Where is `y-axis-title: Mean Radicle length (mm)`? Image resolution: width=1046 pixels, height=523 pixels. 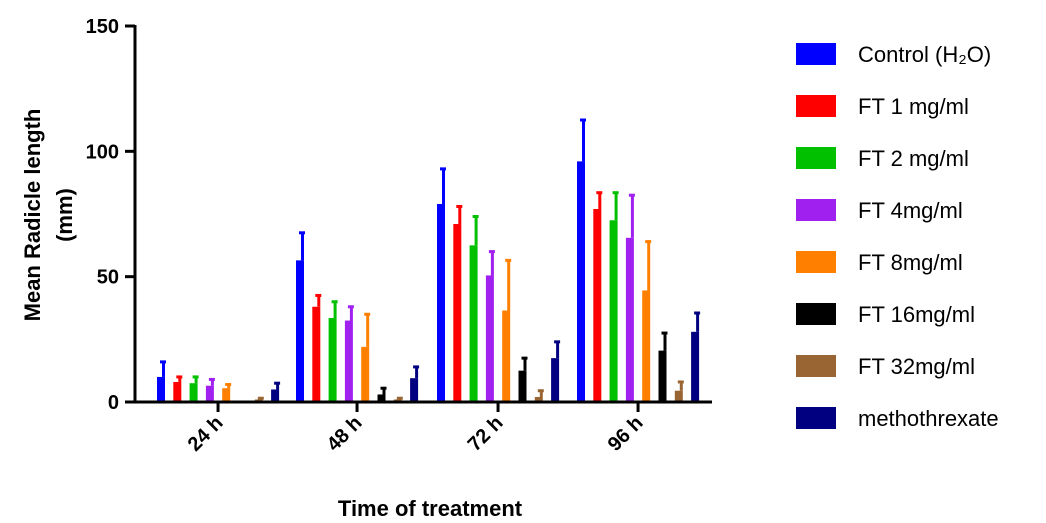
y-axis-title: Mean Radicle length (mm) is located at coordinates (48, 215).